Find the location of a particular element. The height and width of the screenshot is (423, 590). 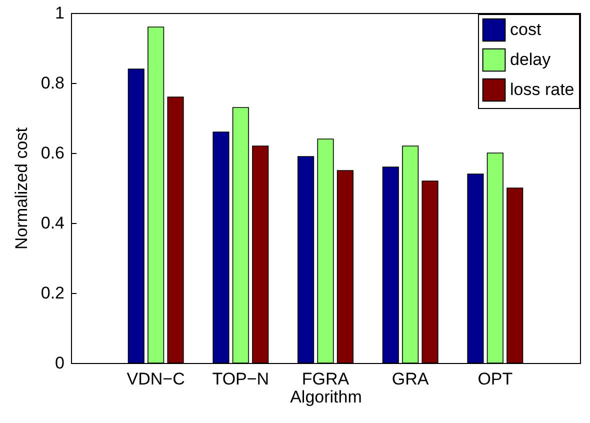

x-tick-label: FGRA is located at coordinates (326, 379).